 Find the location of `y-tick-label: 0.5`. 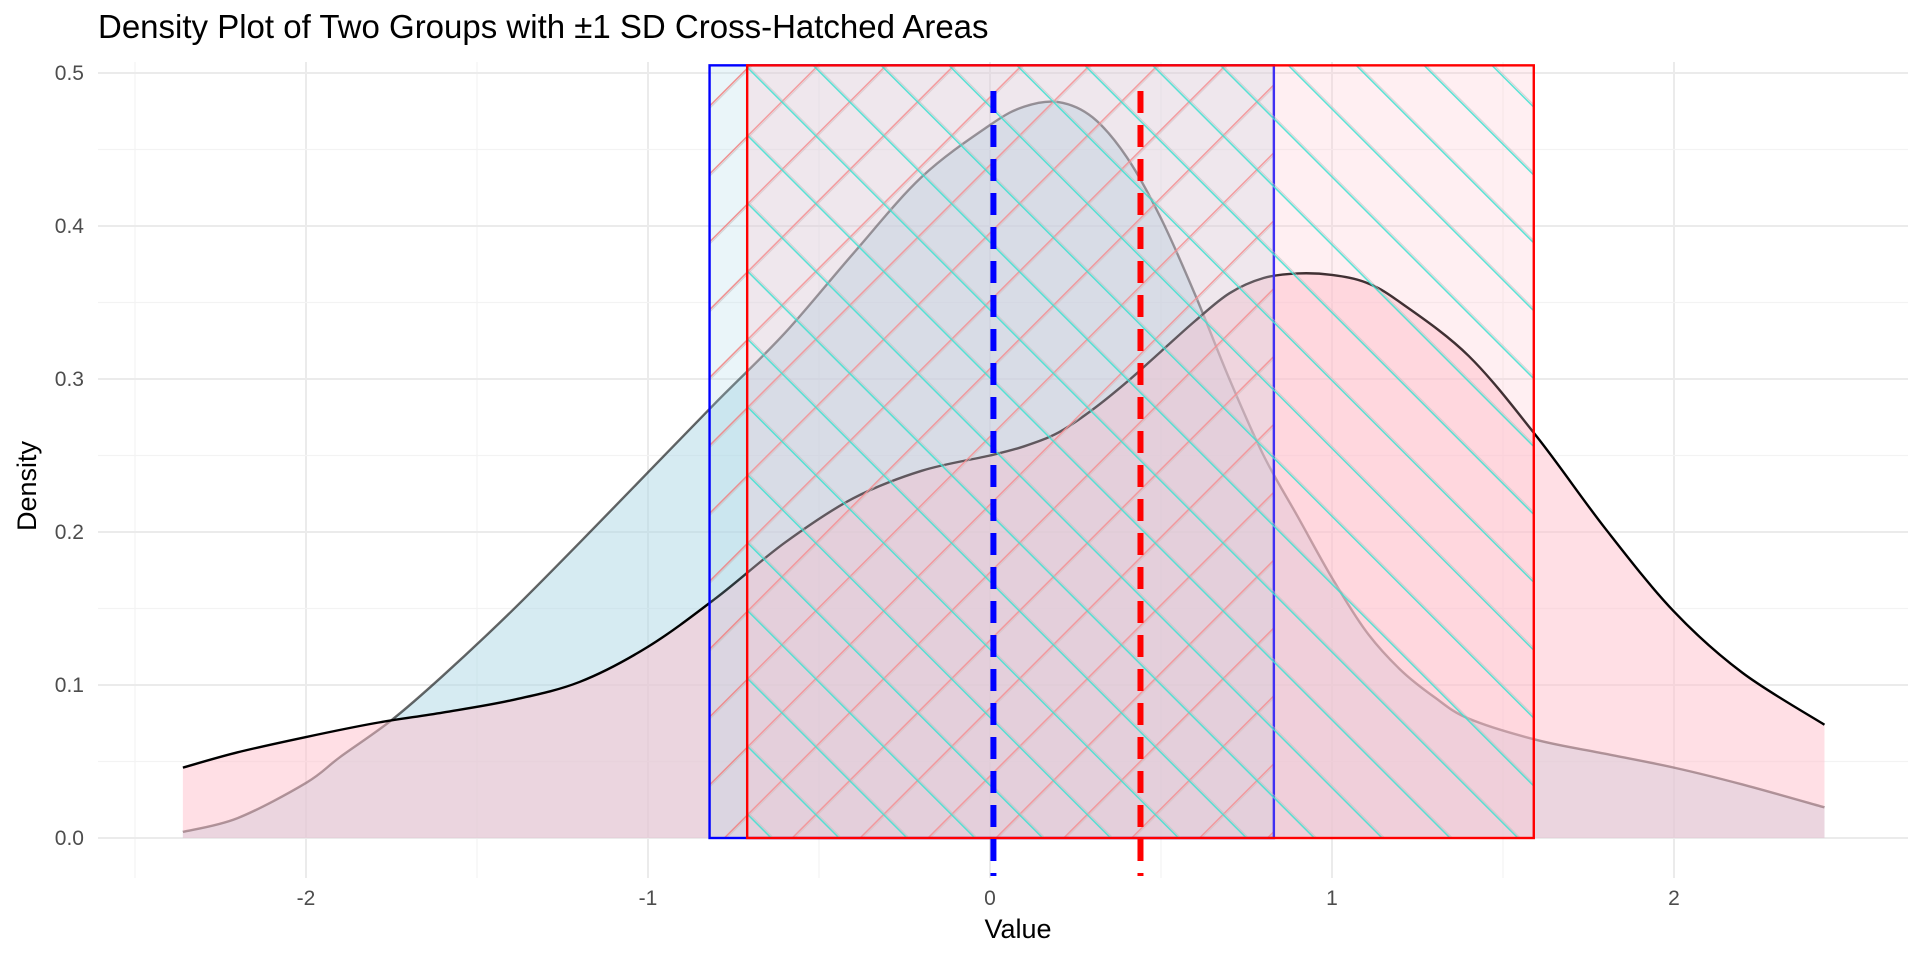

y-tick-label: 0.5 is located at coordinates (69, 73).